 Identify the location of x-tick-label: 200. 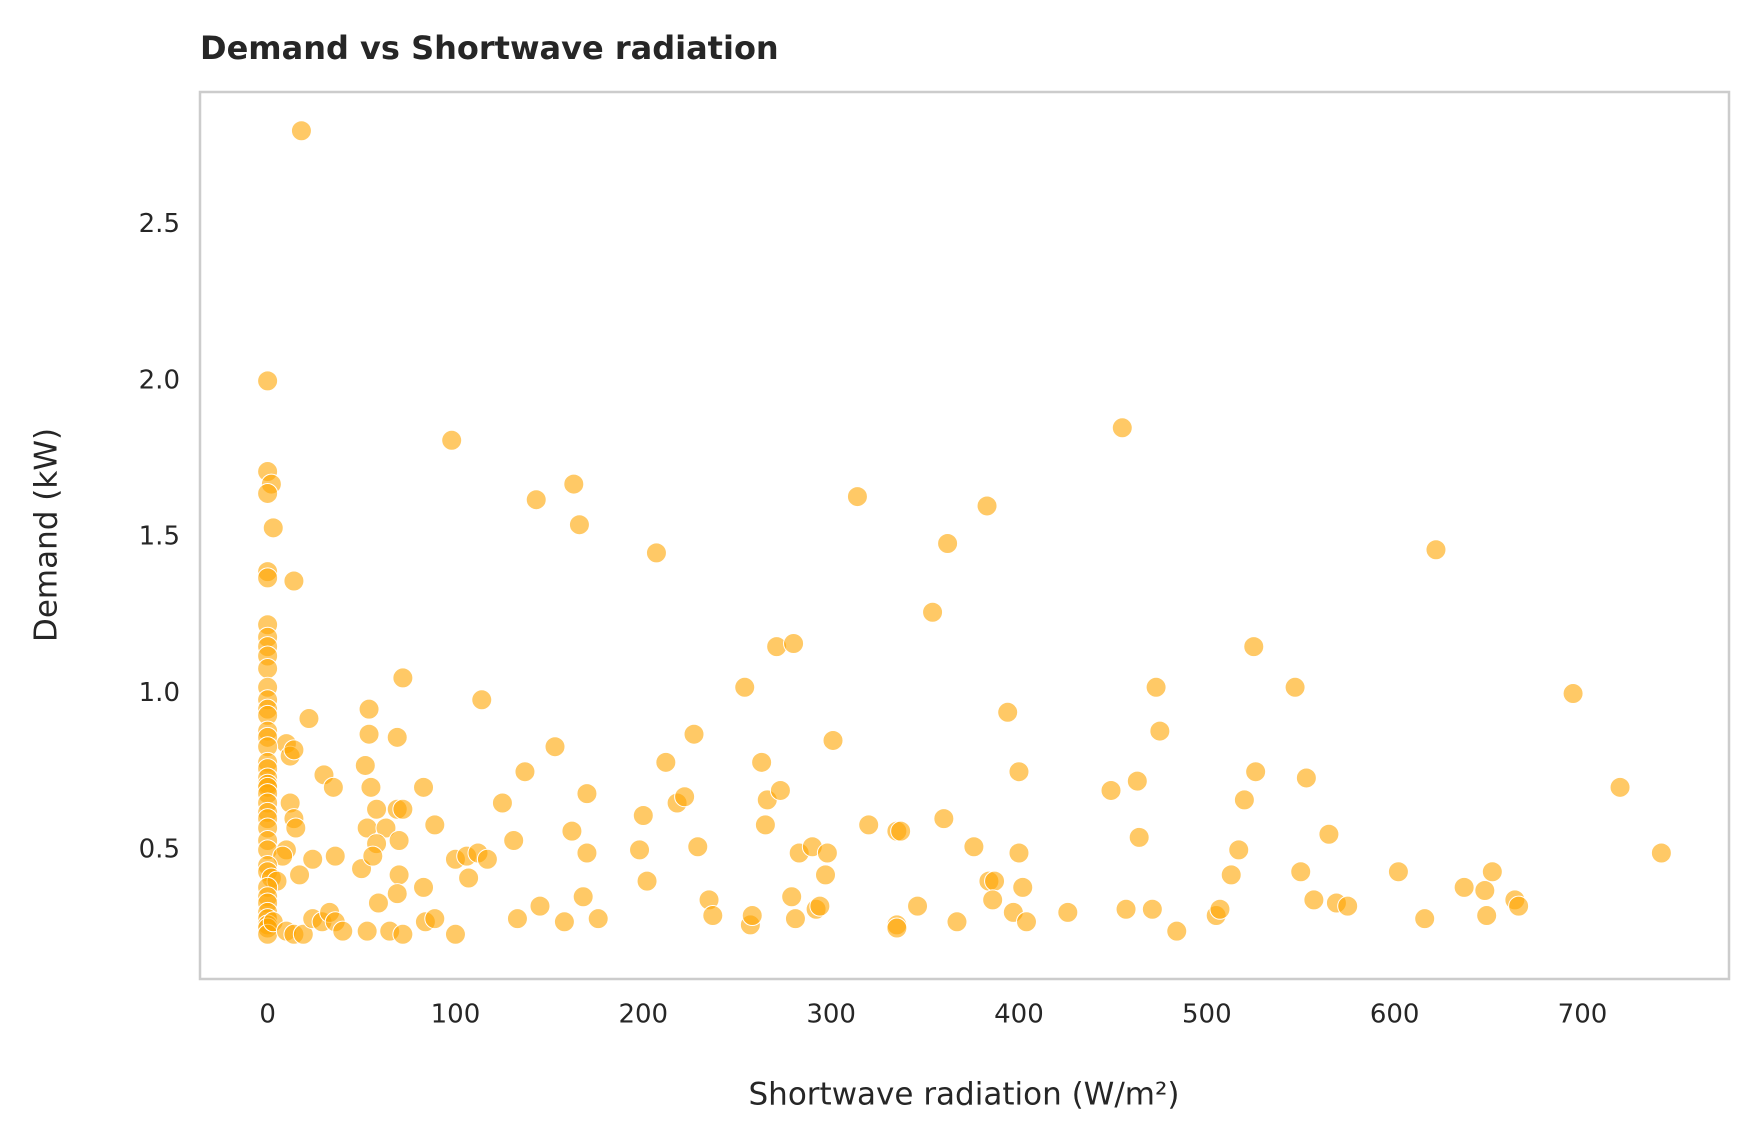
(643, 1015).